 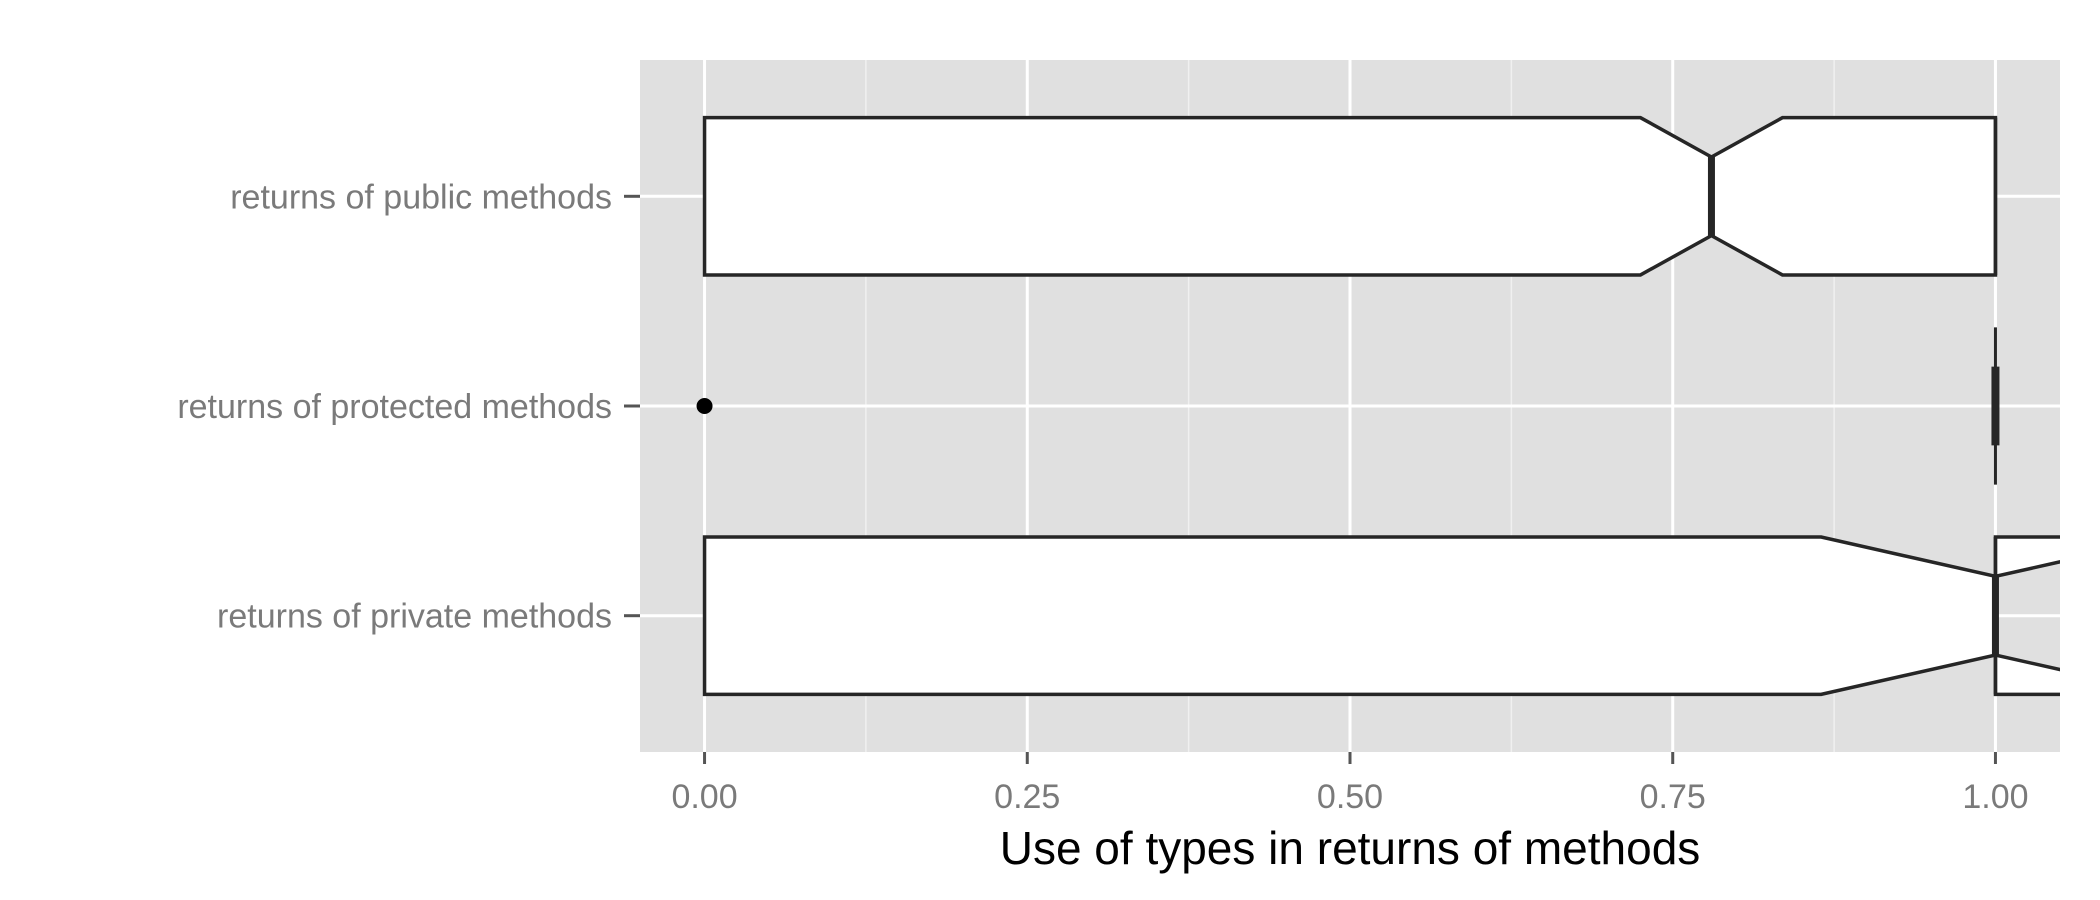 I want to click on x-axis-title: Use of types in returns of methods, so click(x=1350, y=848).